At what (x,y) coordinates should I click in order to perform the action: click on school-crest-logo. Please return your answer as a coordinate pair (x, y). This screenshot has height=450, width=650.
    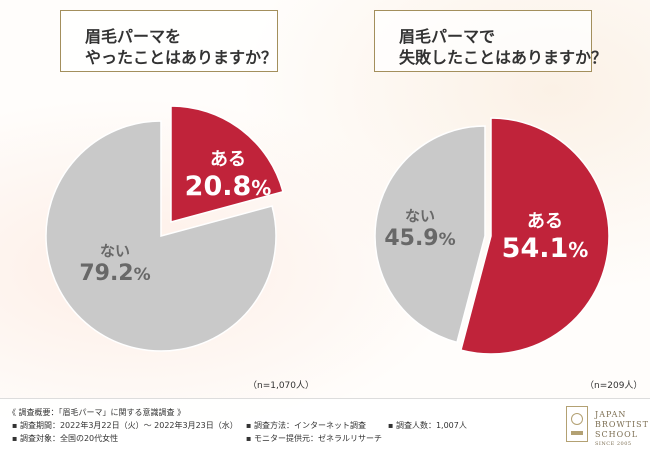
    Looking at the image, I should click on (577, 424).